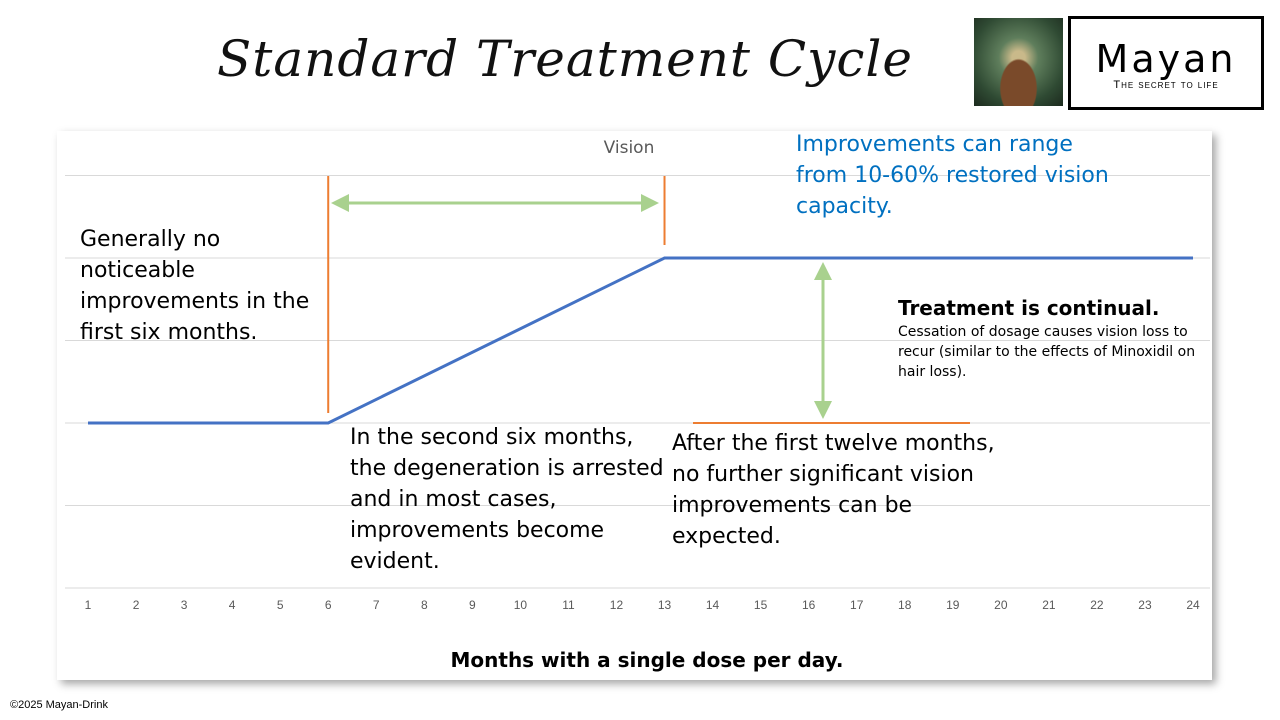 This screenshot has width=1280, height=720. Describe the element at coordinates (629, 148) in the screenshot. I see `series-label: Vision` at that location.